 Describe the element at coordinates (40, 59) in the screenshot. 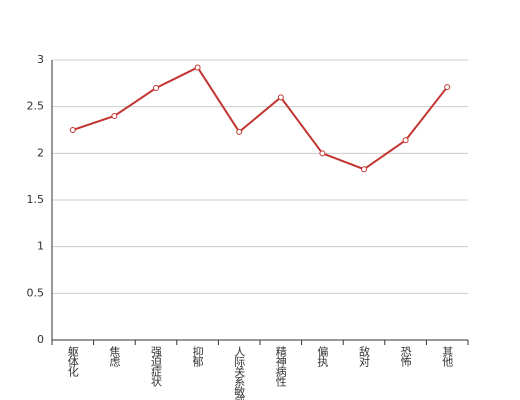

I see `y-tick-label: 3` at that location.